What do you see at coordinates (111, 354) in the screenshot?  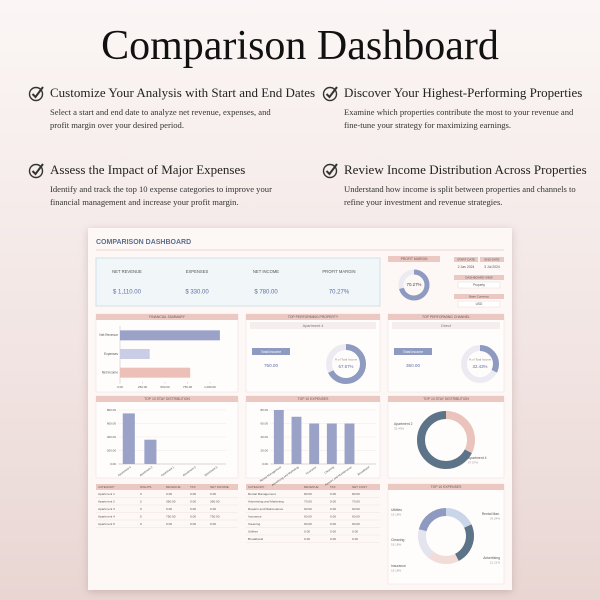 I see `y-tick-label: Expenses` at bounding box center [111, 354].